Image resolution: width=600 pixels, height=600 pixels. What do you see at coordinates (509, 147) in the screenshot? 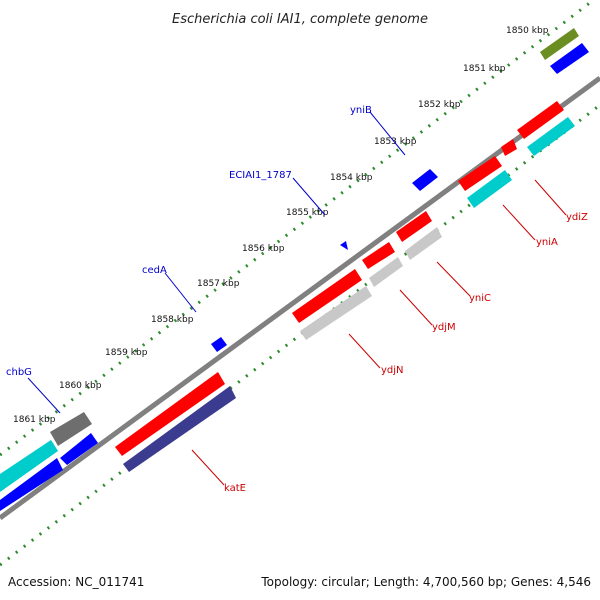
I see `gene-ydiz-small` at bounding box center [509, 147].